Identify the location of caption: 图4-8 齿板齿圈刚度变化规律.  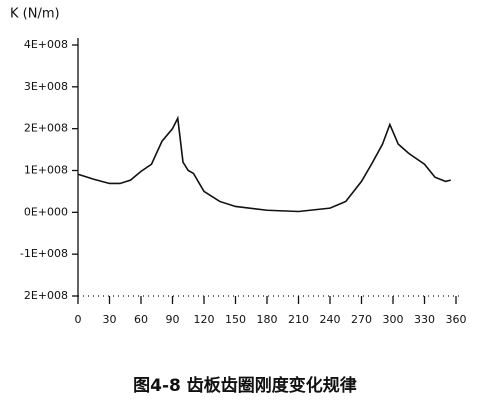
(245, 385).